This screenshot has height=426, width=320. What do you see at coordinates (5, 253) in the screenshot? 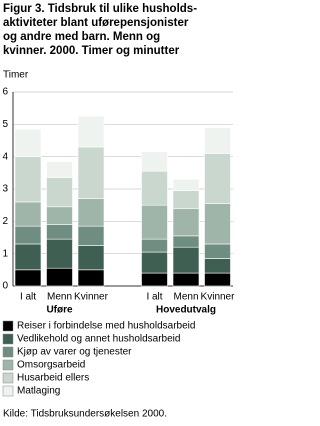
I see `y-tick-label: 1` at bounding box center [5, 253].